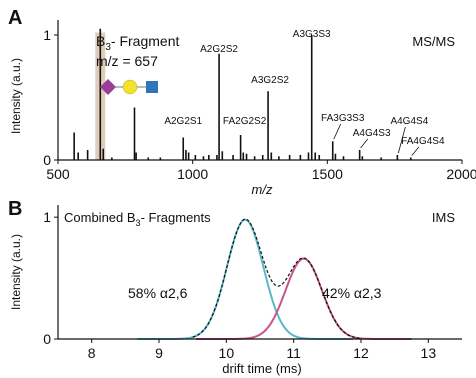 This screenshot has width=476, height=378. I want to click on panel-title-b: IMS, so click(443, 217).